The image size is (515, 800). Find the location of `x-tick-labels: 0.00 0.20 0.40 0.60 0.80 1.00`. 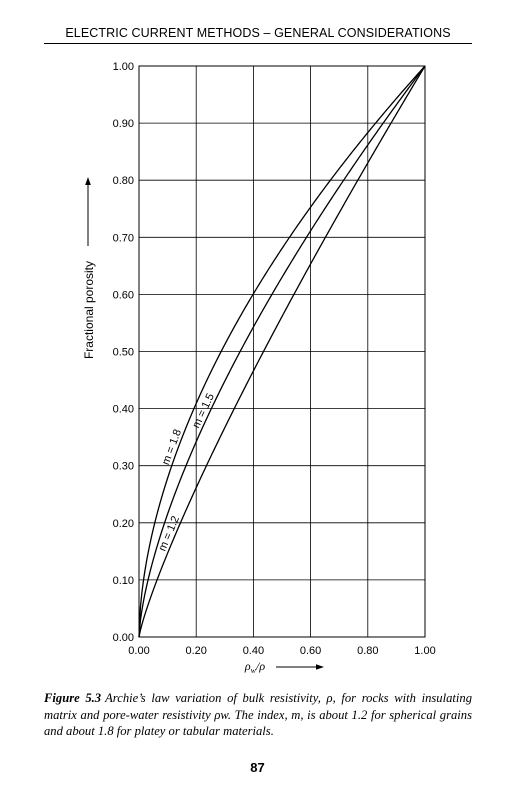

x-tick-labels: 0.00 0.20 0.40 0.60 0.80 1.00 is located at coordinates (281, 651).